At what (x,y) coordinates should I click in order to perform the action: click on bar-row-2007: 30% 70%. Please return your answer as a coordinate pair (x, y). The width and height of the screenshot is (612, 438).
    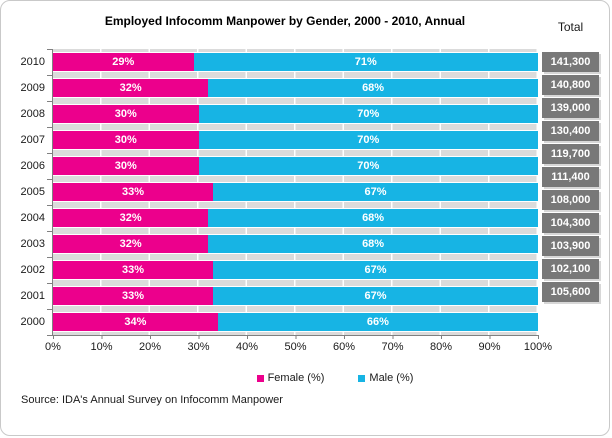
    Looking at the image, I should click on (295, 140).